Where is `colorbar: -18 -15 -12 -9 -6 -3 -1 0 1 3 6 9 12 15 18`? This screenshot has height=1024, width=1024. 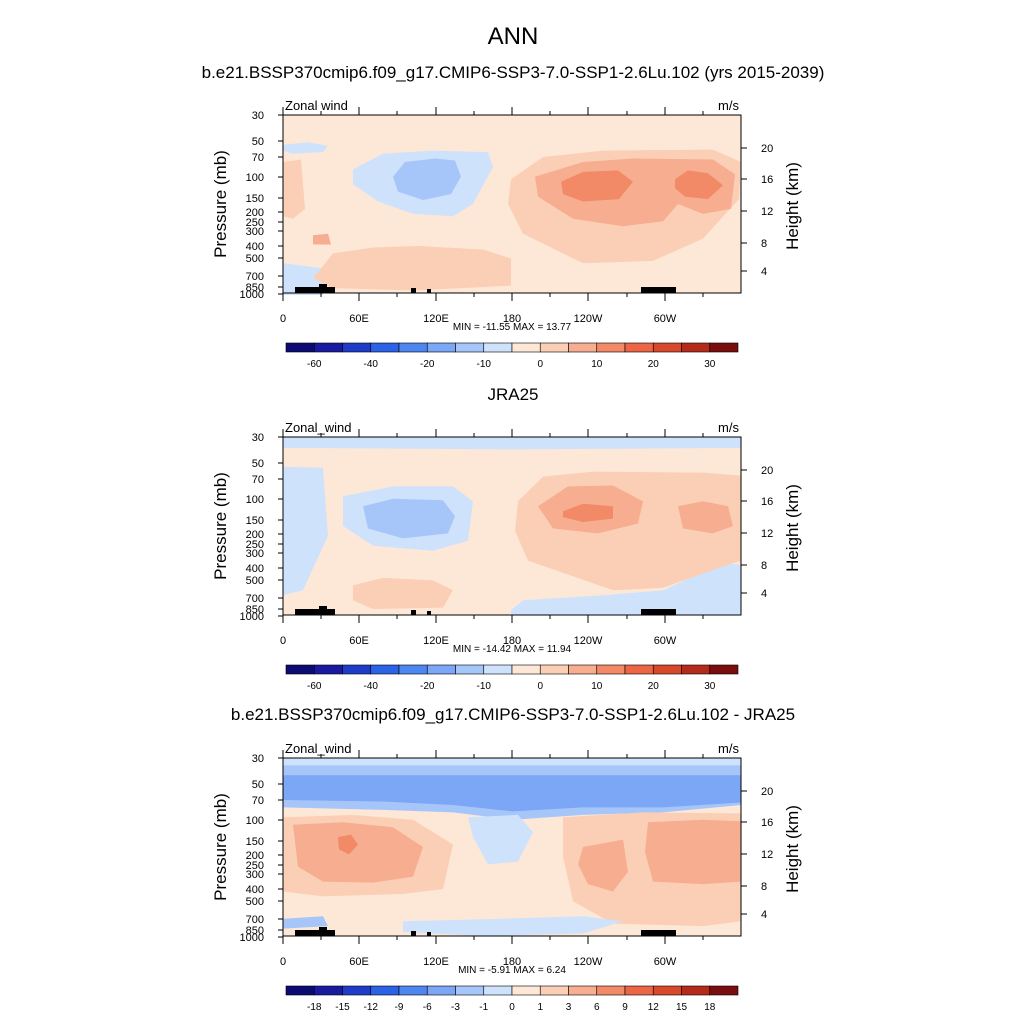
colorbar: -18 -15 -12 -9 -6 -3 -1 0 1 3 6 9 12 15 18 is located at coordinates (512, 999).